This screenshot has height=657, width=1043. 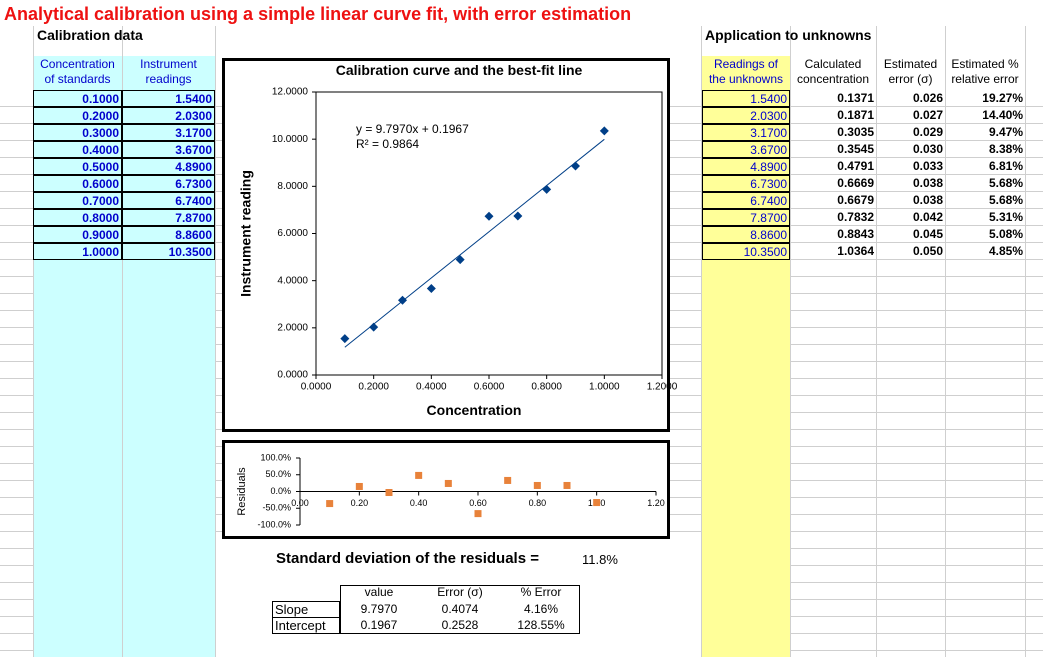 I want to click on data-cell: 0.2528, so click(x=460, y=625).